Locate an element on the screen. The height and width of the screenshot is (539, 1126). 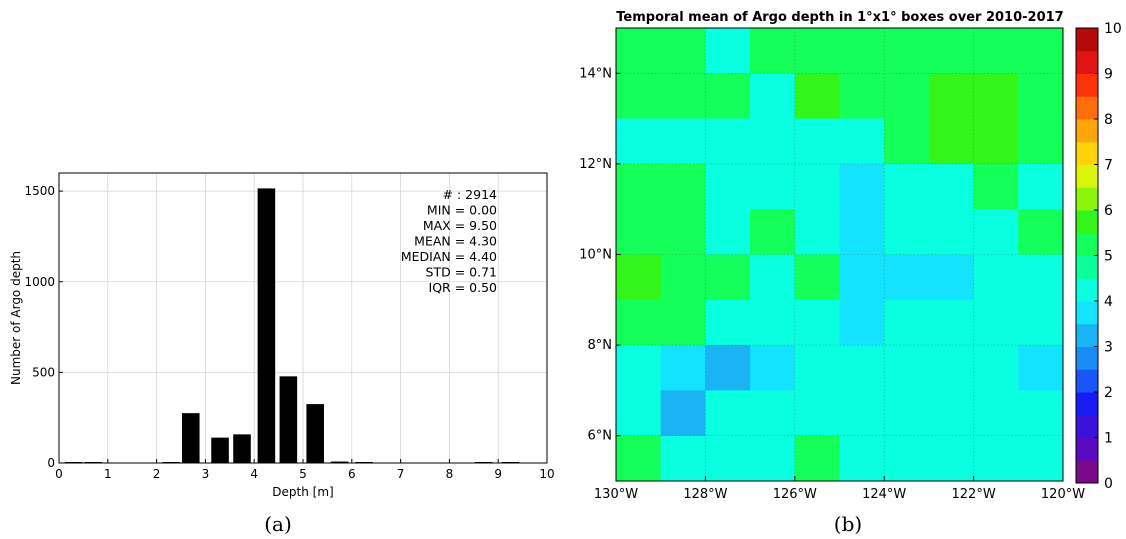
heatmap-x-tick-label: 120°W is located at coordinates (1063, 494).